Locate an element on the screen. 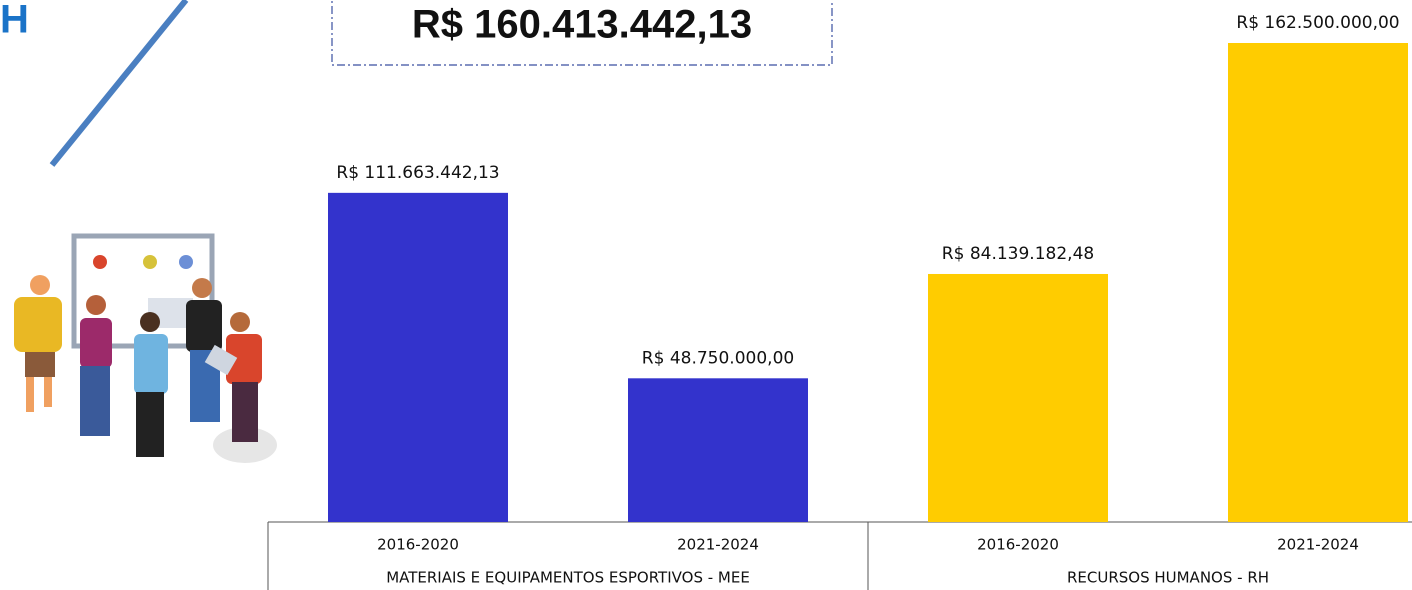 This screenshot has height=590, width=1412. group-label: RECURSOS HUMANOS - RH is located at coordinates (1168, 578).